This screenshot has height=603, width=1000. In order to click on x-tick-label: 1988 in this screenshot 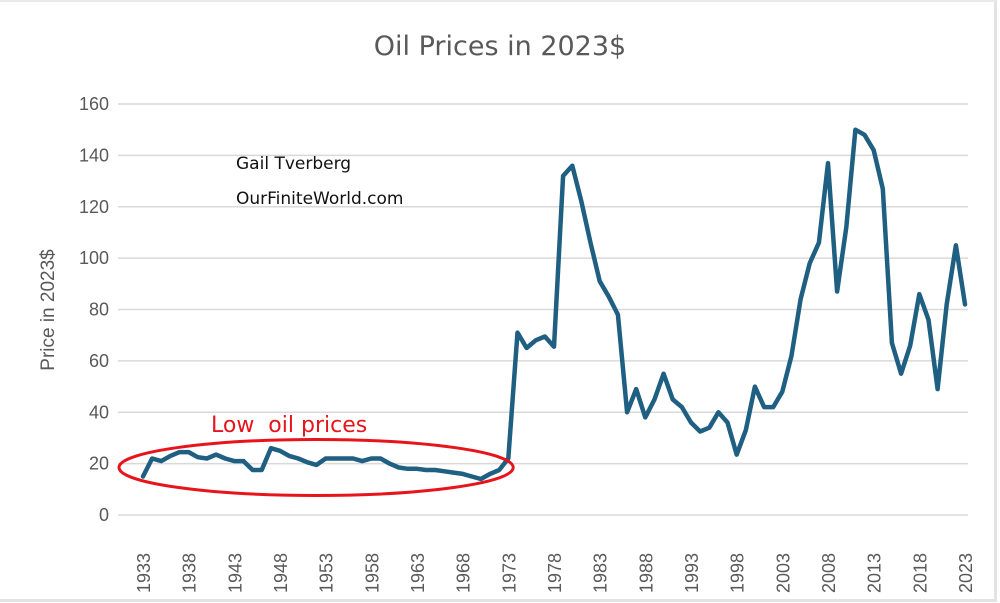, I will do `click(646, 573)`.